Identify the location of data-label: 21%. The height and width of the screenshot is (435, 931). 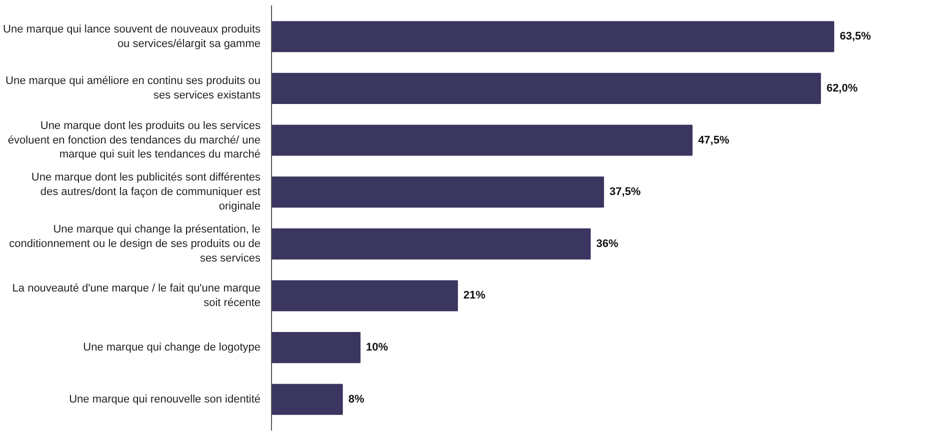
(474, 296).